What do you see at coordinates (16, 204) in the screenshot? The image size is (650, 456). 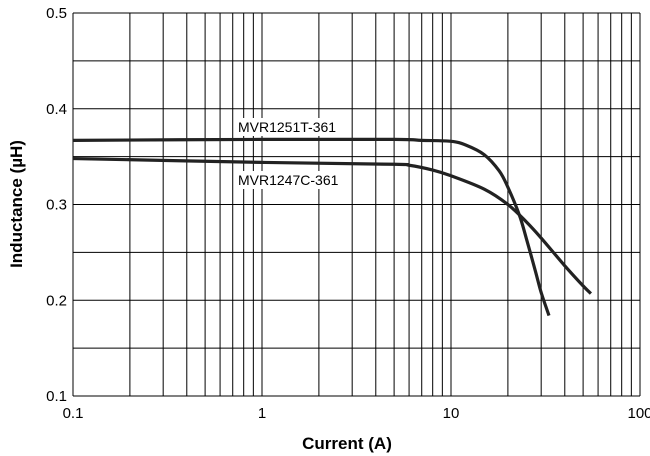 I see `y-axis-title: Inductance (µH)` at bounding box center [16, 204].